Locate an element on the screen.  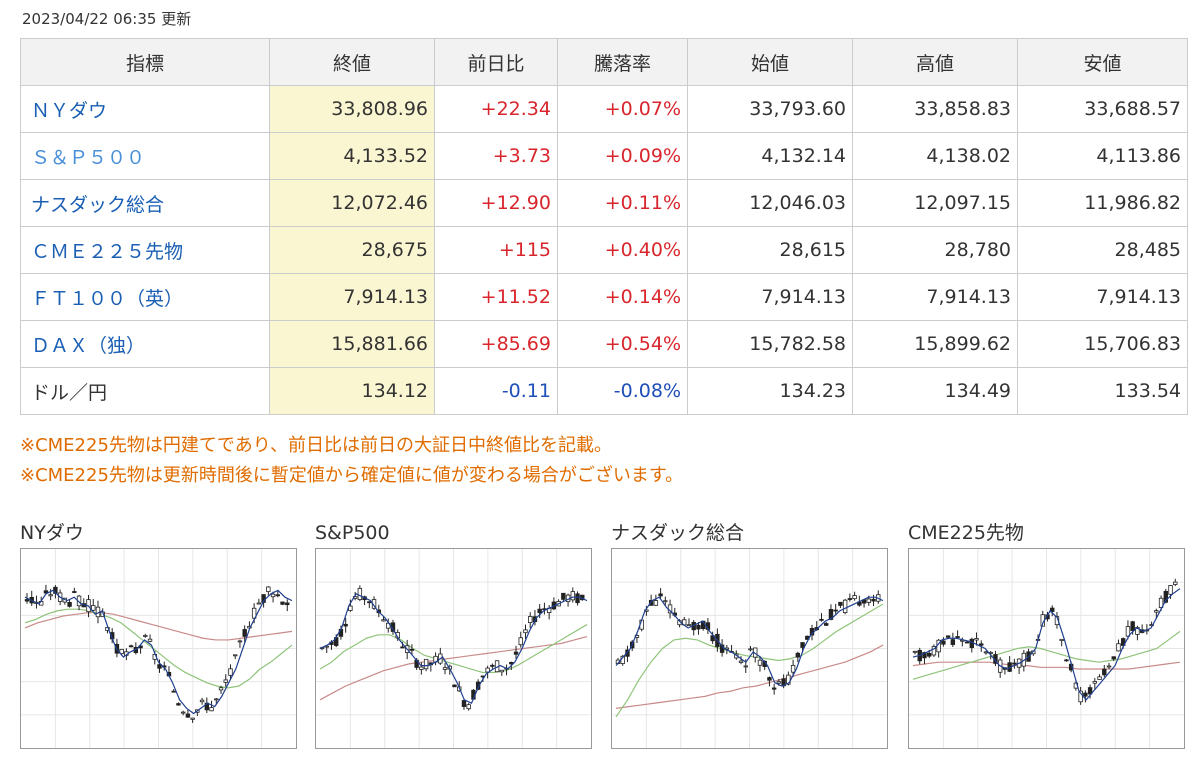
close-value: 15,881.66 is located at coordinates (352, 344).